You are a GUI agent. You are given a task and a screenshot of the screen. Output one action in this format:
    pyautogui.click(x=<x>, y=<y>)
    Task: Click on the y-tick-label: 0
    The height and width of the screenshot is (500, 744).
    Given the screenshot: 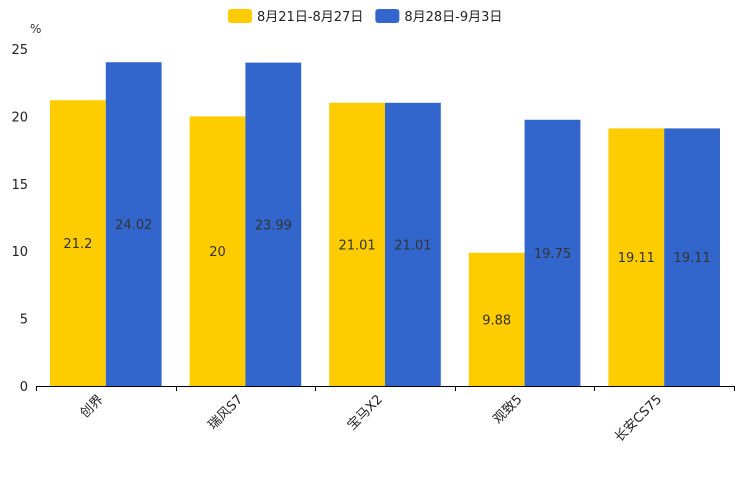 What is the action you would take?
    pyautogui.click(x=24, y=387)
    